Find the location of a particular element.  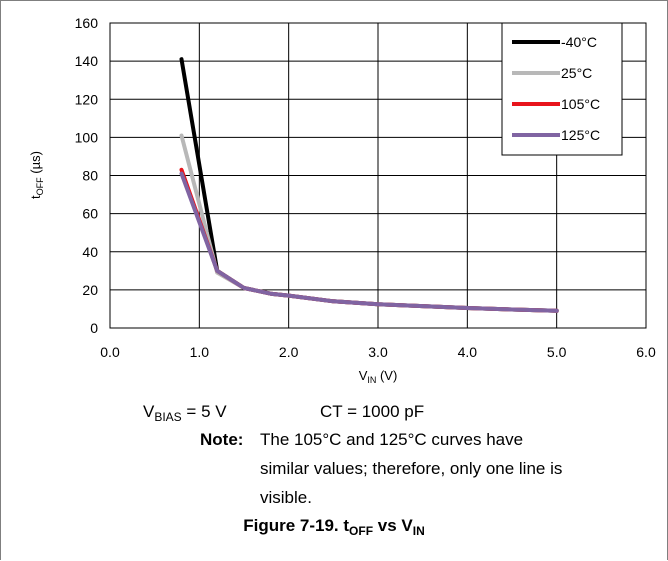

y-axis-label: tOFF (µs) is located at coordinates (36, 175).